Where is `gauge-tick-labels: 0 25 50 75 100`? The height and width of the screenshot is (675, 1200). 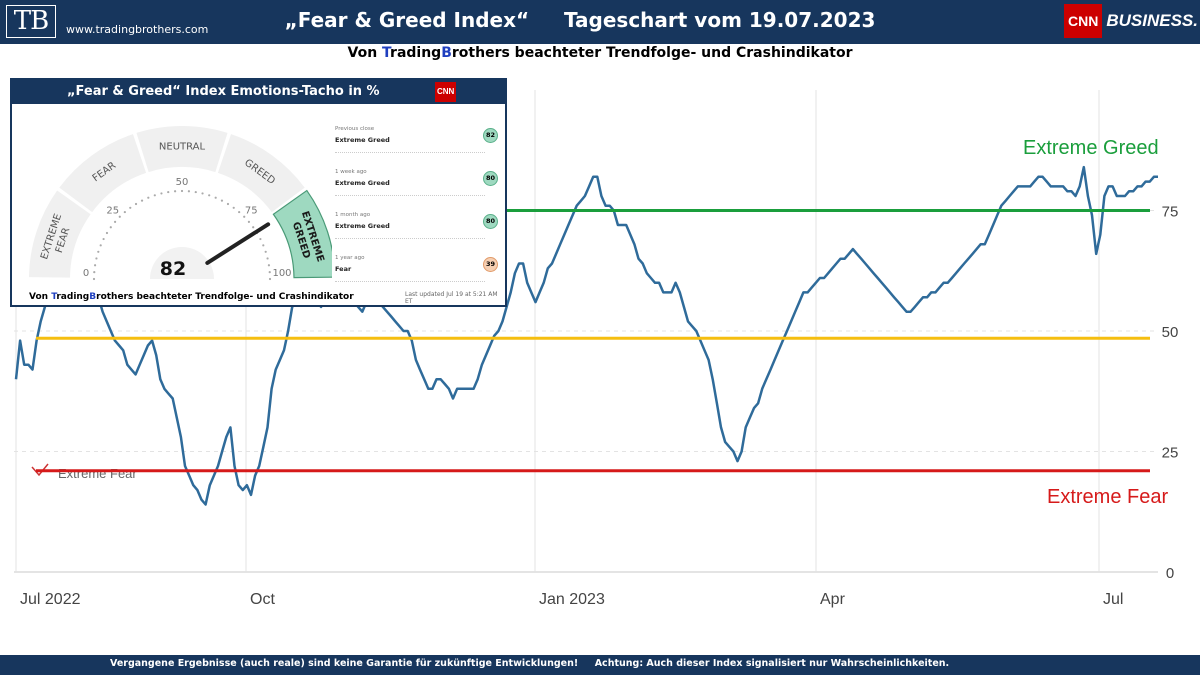 gauge-tick-labels: 0 25 50 75 100 is located at coordinates (187, 228).